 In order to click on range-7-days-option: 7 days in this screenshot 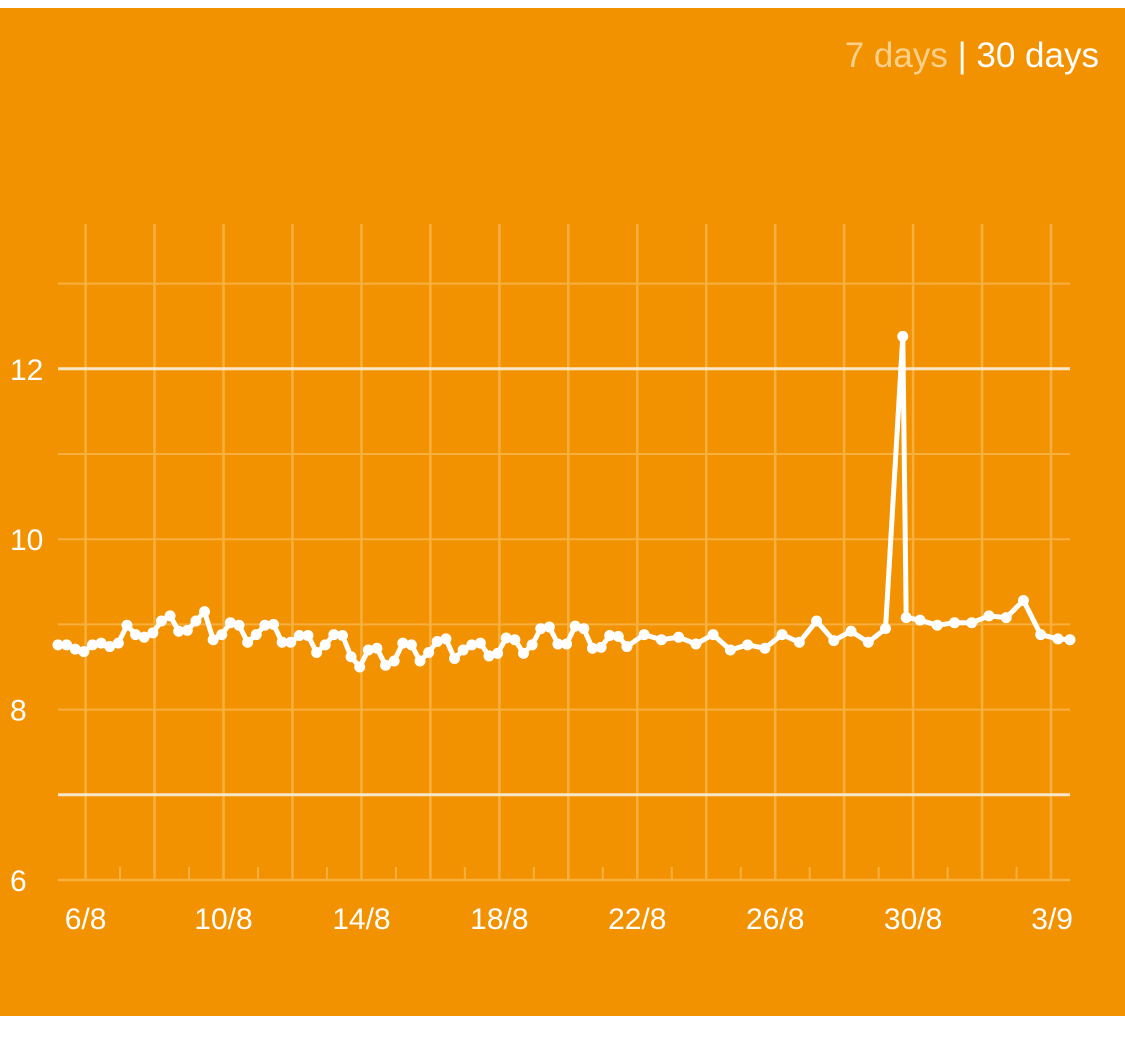, I will do `click(896, 55)`.